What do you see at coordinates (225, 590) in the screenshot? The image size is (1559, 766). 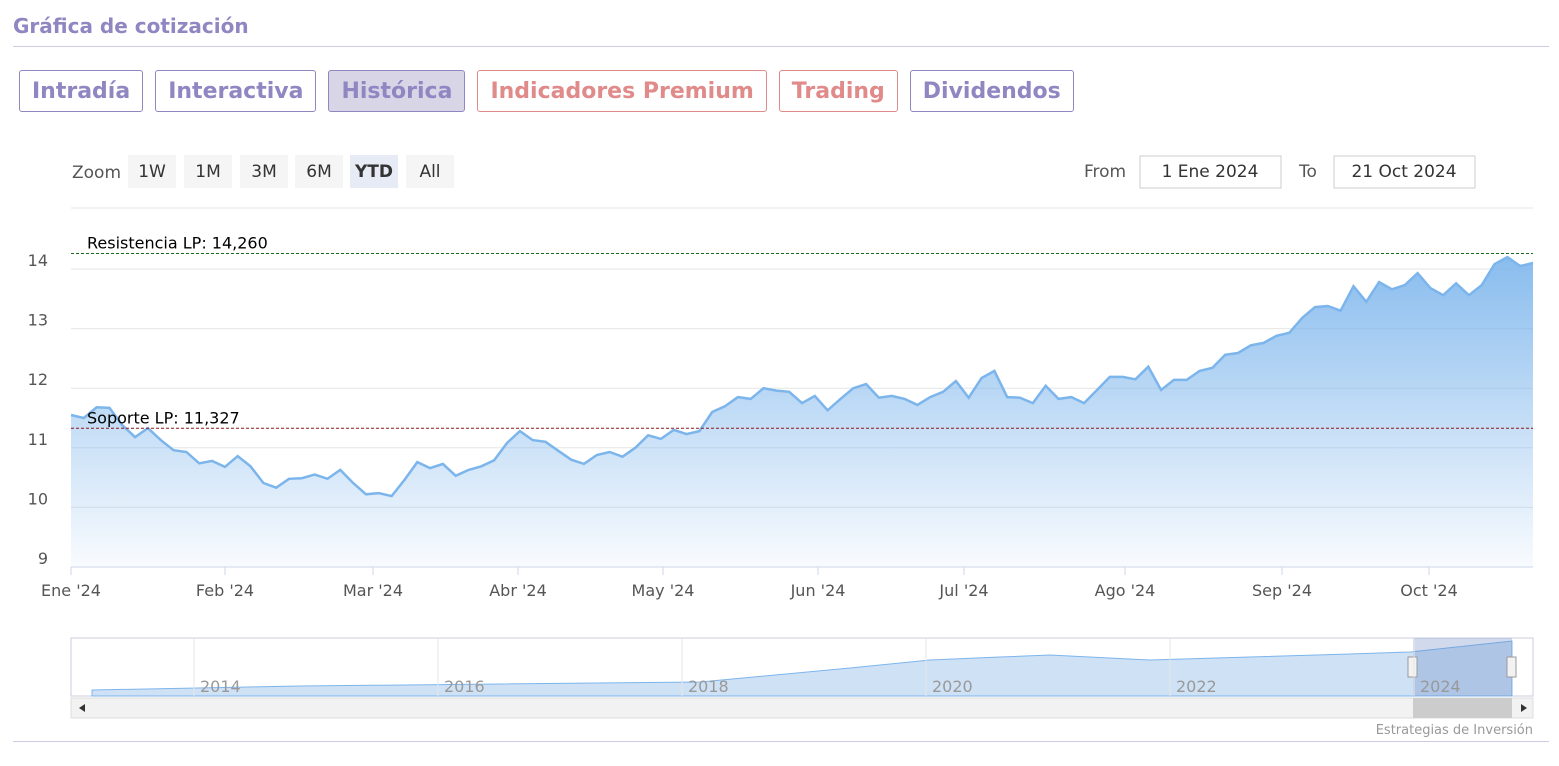 I see `x-tick-label: Feb '24` at bounding box center [225, 590].